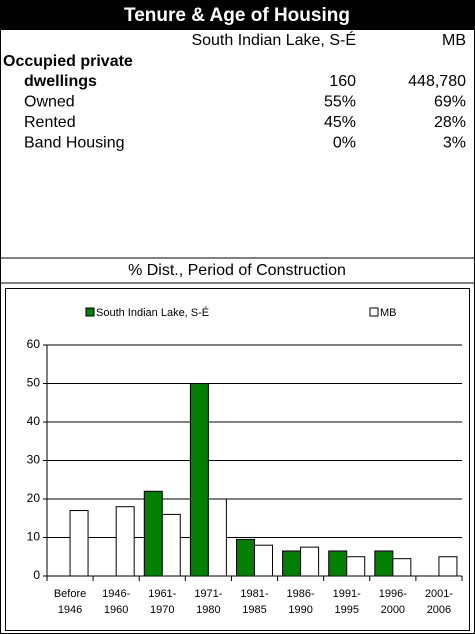 The width and height of the screenshot is (475, 634). I want to click on y-tick-label: 20, so click(34, 498).